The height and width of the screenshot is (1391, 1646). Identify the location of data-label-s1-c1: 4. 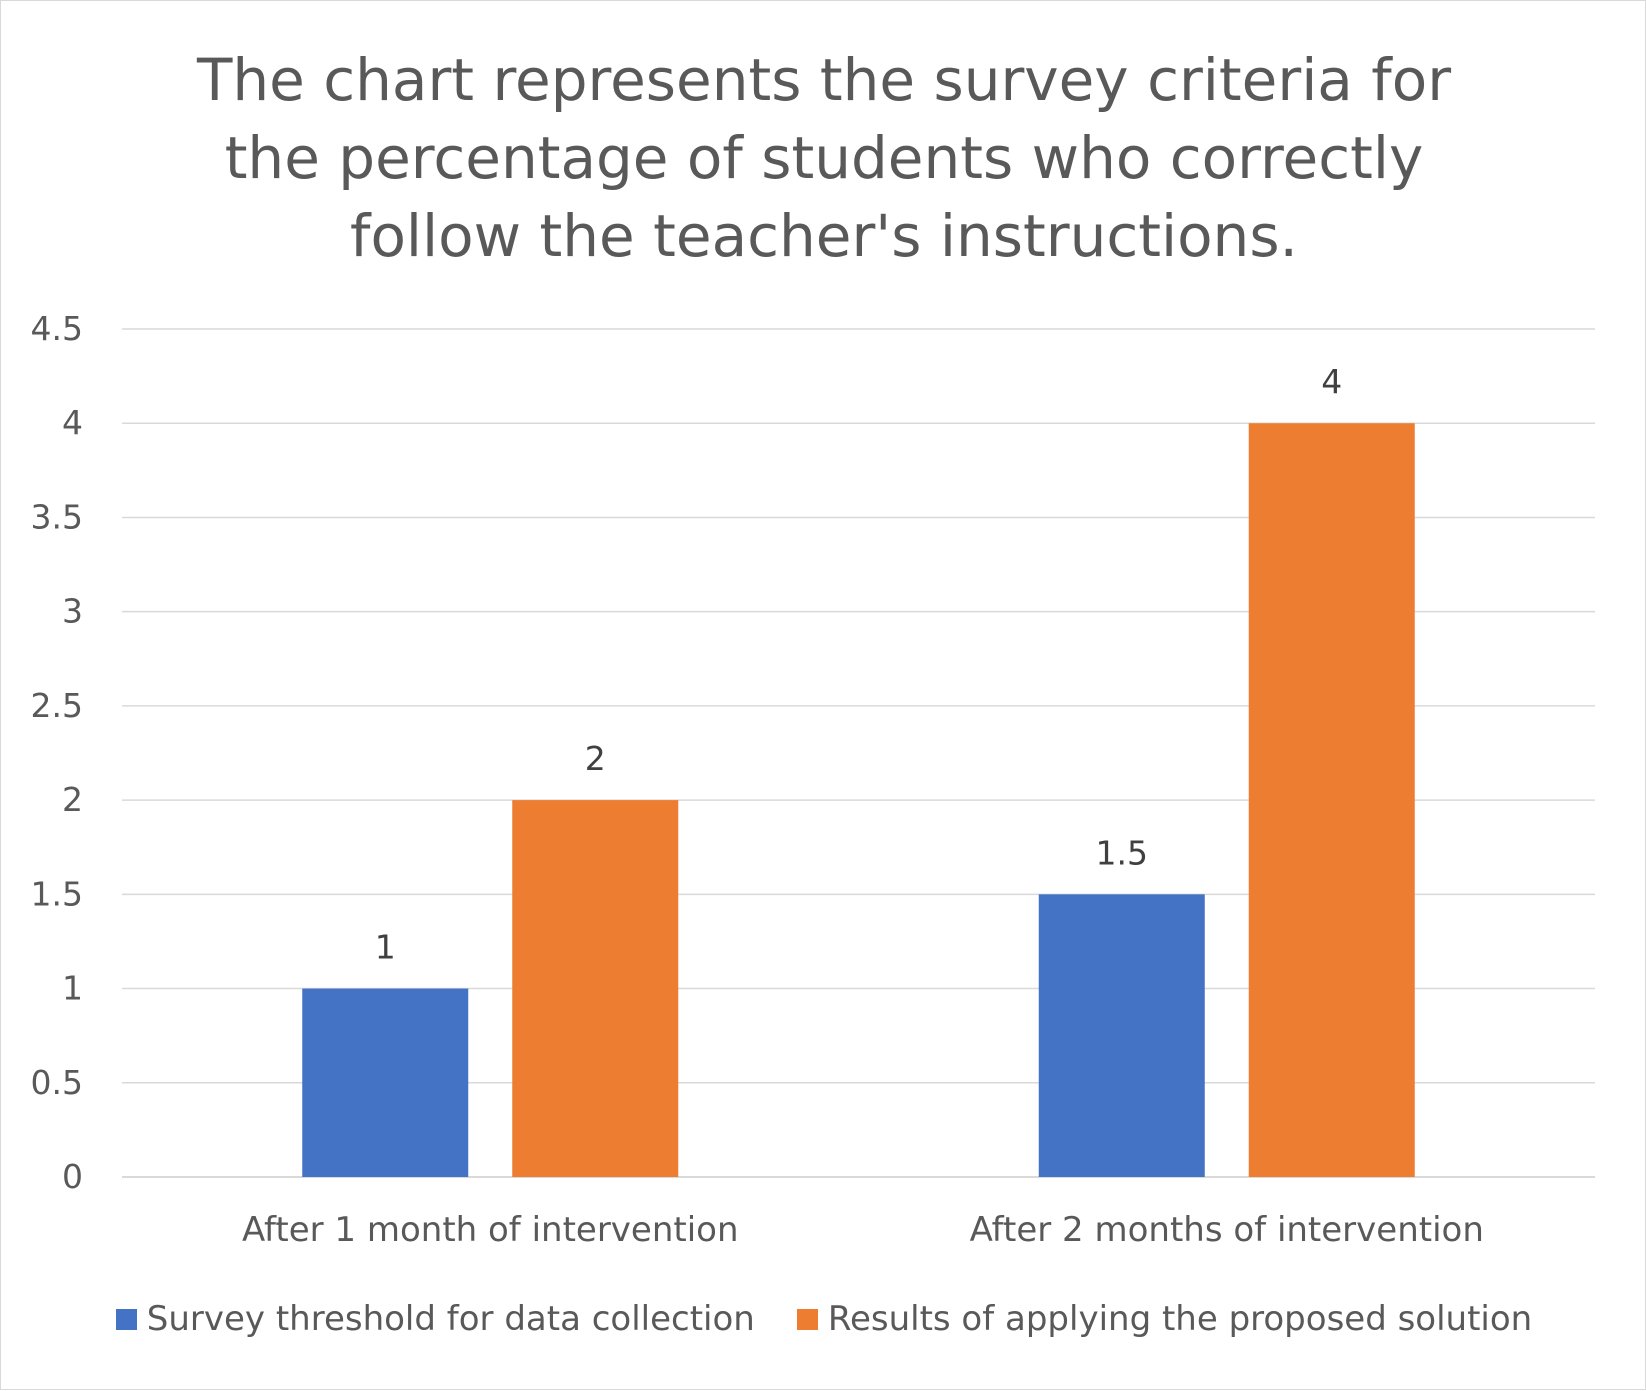
(1331, 381).